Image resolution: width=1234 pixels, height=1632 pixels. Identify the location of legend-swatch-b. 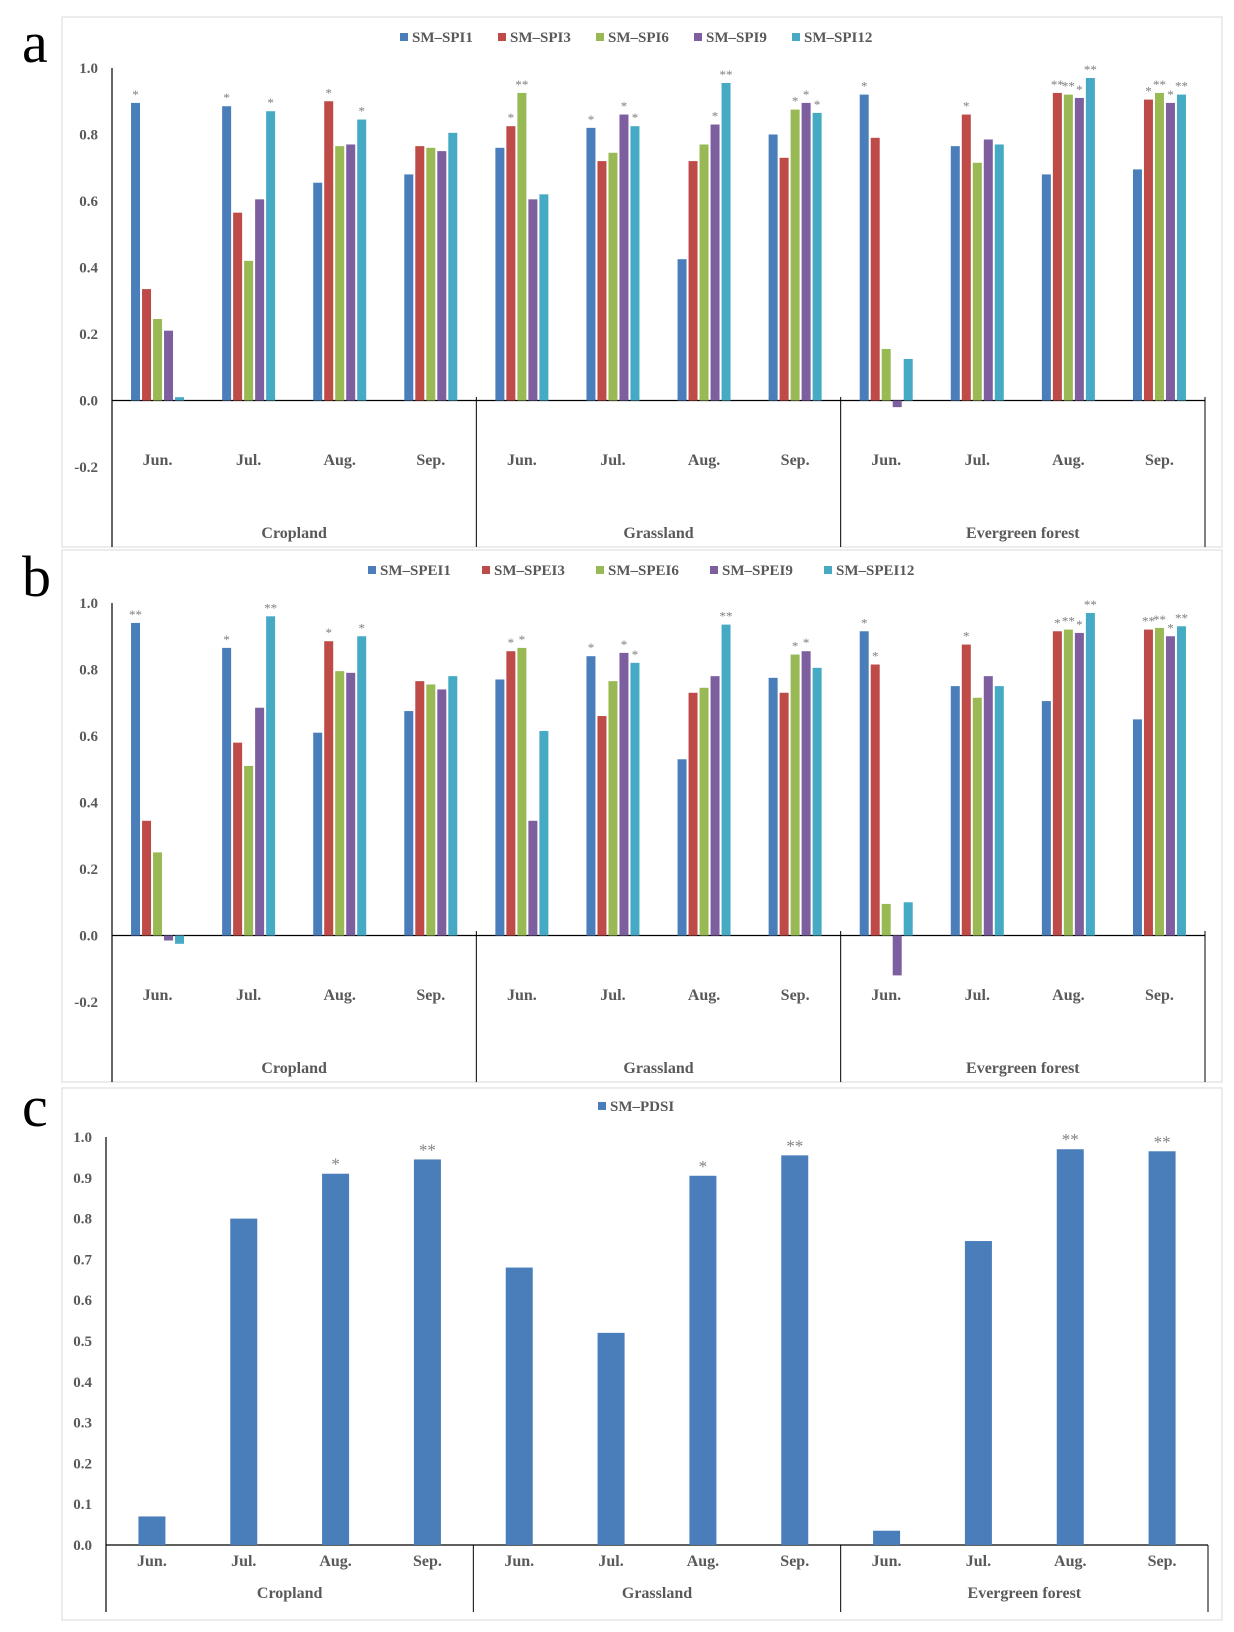
(828, 570).